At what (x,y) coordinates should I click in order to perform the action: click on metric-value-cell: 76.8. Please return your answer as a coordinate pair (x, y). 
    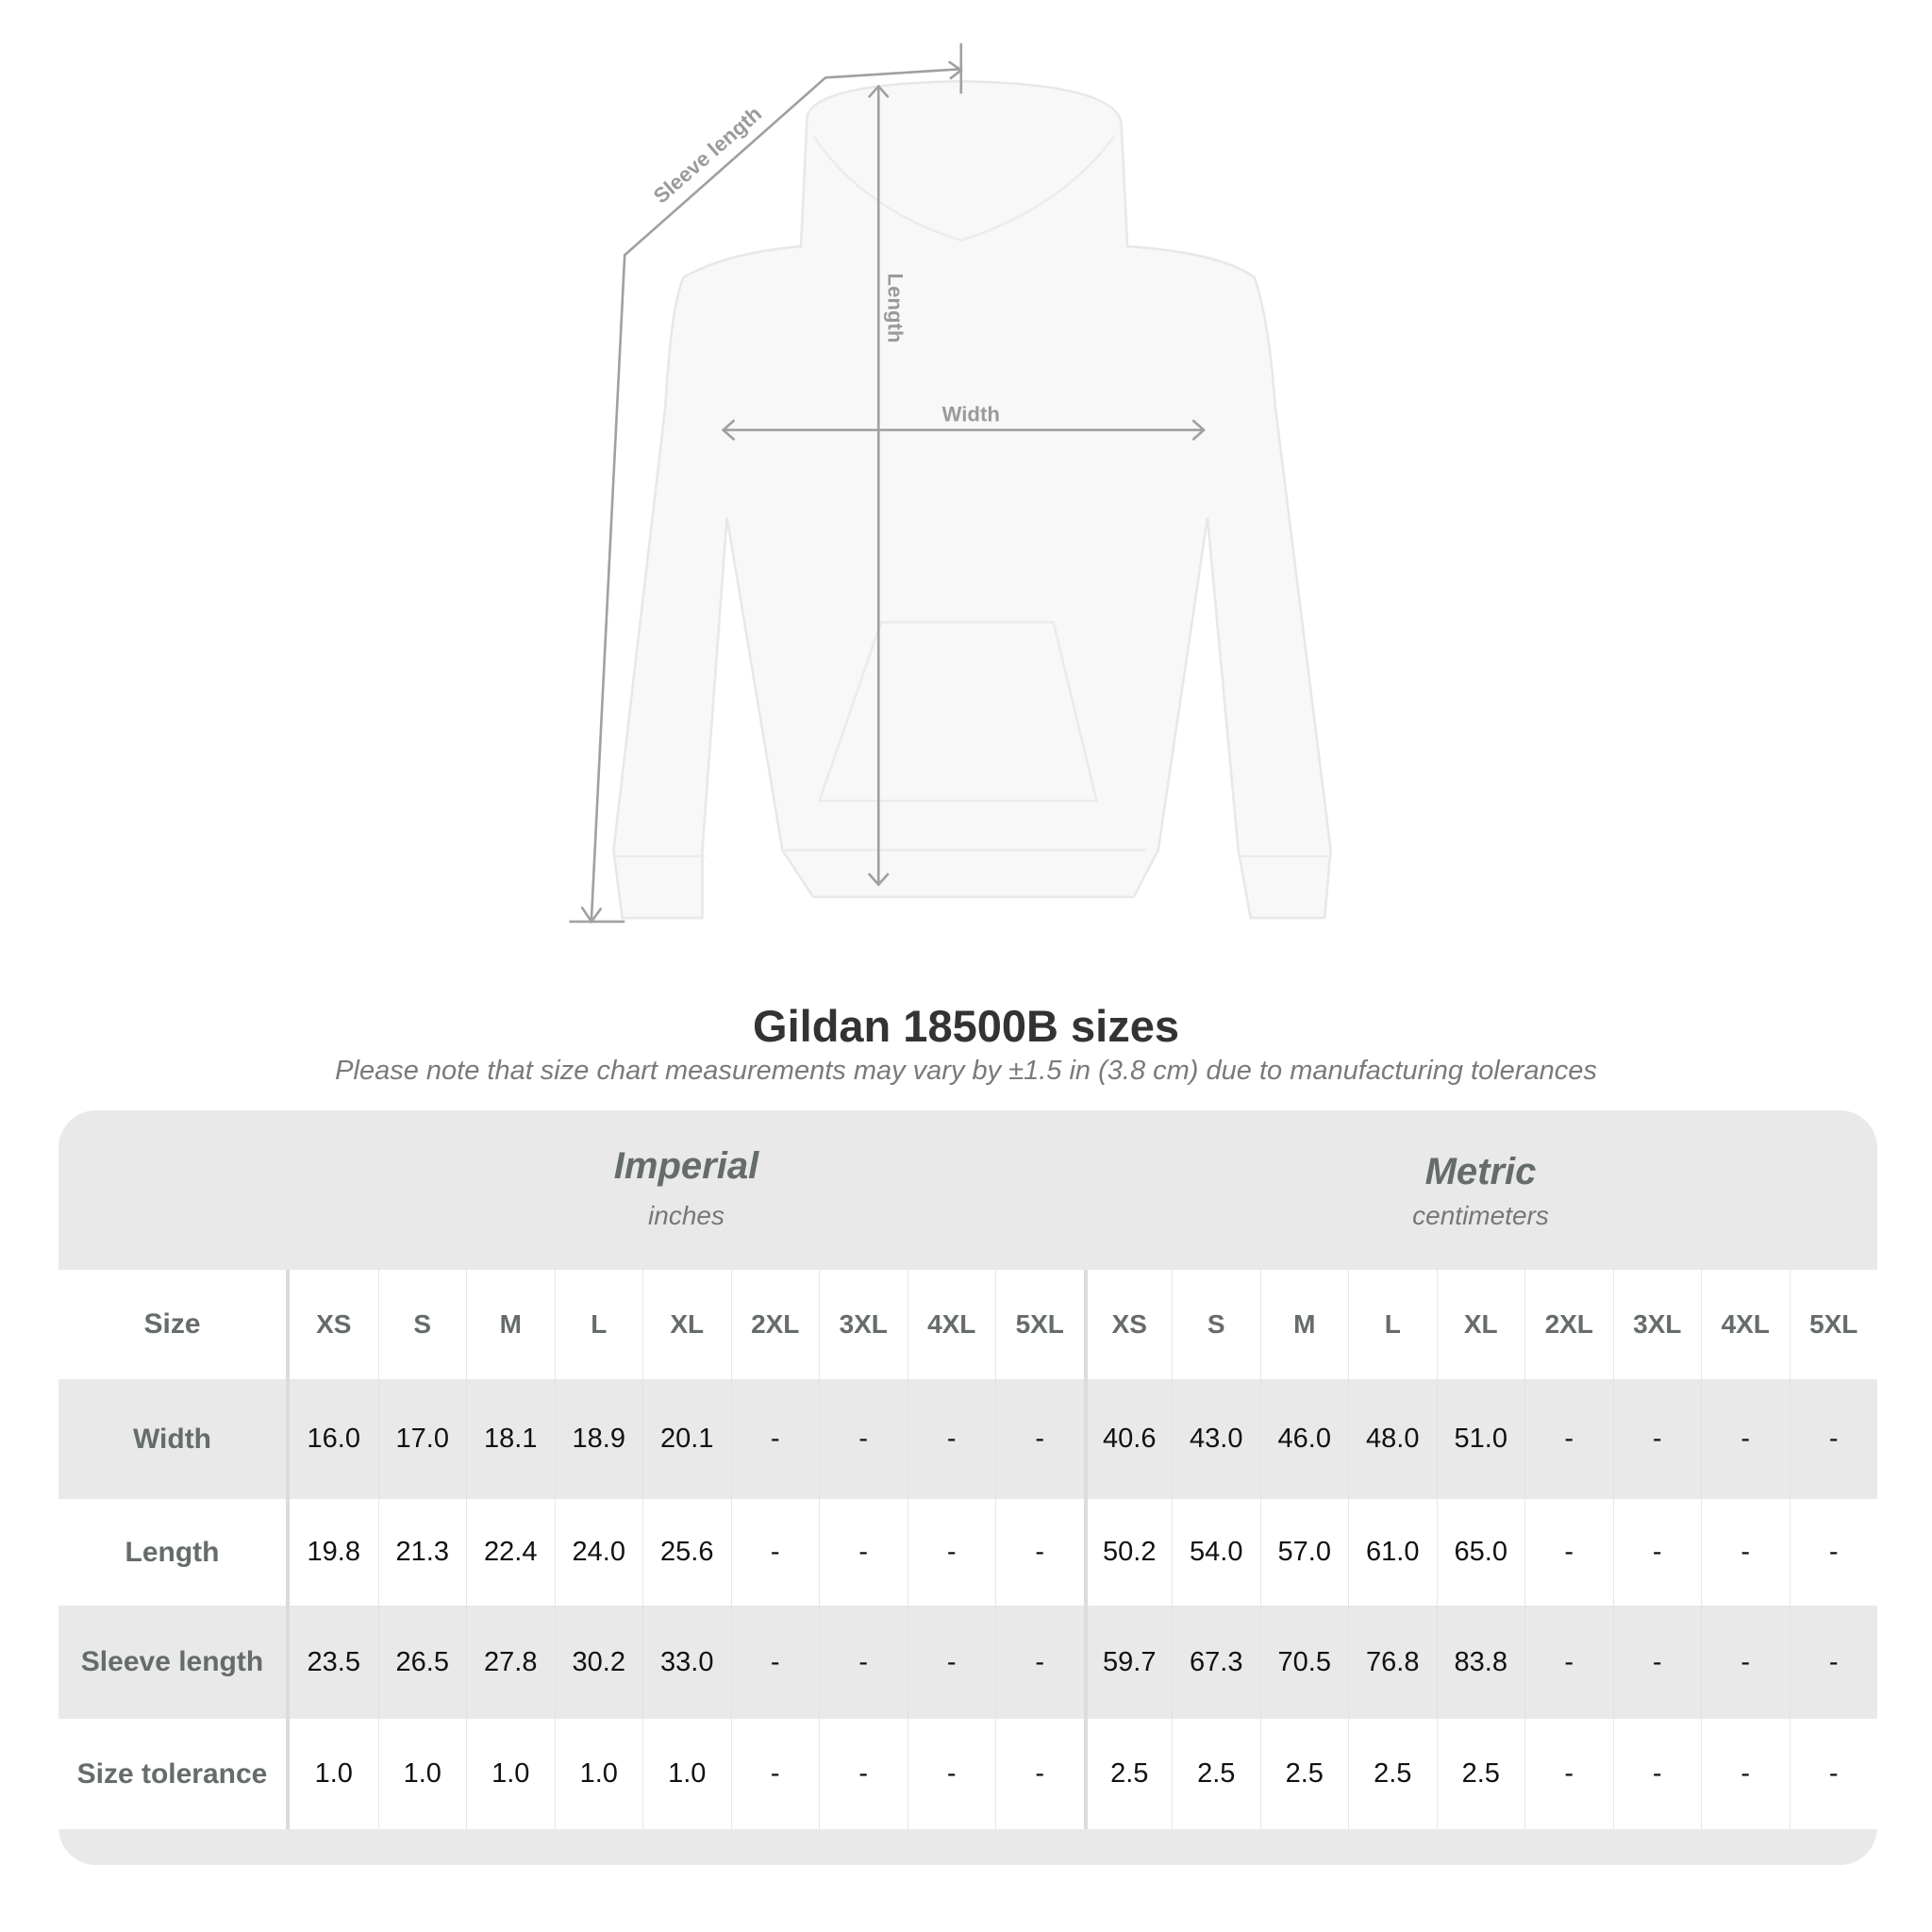
    Looking at the image, I should click on (1393, 1662).